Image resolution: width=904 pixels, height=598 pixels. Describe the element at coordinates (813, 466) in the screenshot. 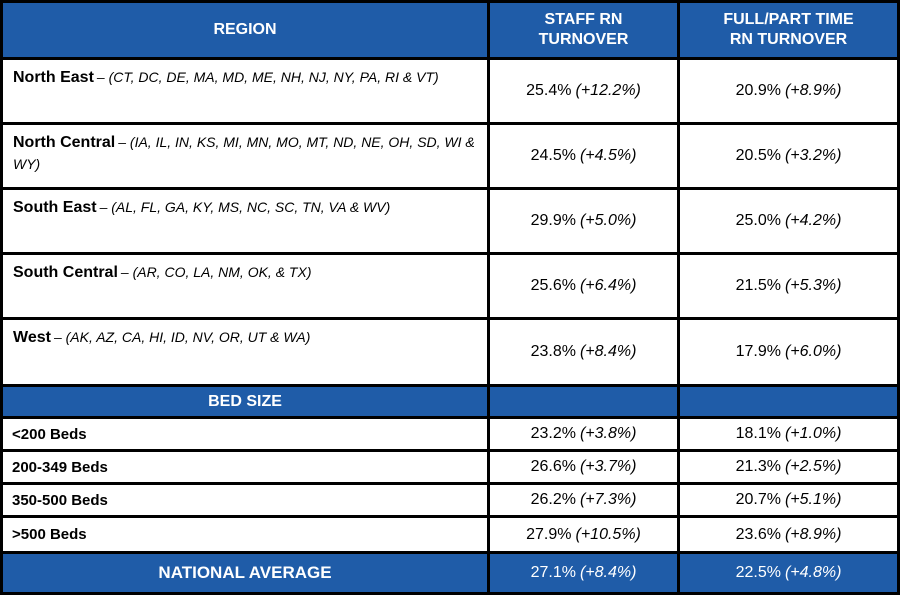

I see `fpt-rn-change: (+2.5%)` at that location.